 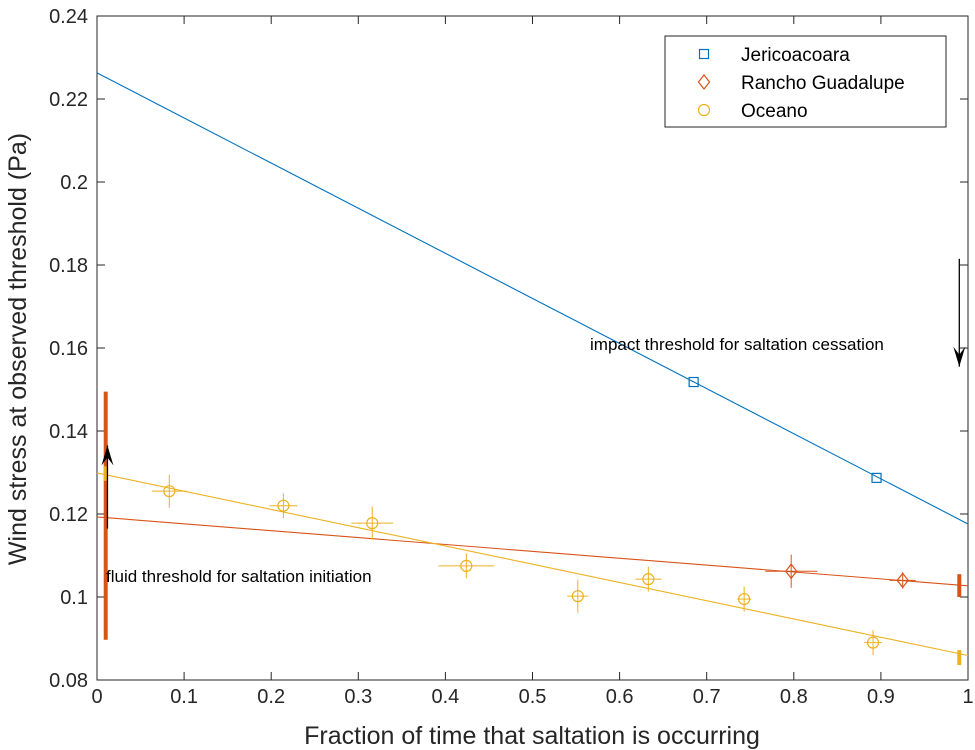 What do you see at coordinates (68, 349) in the screenshot?
I see `y-tick-label: 0.16` at bounding box center [68, 349].